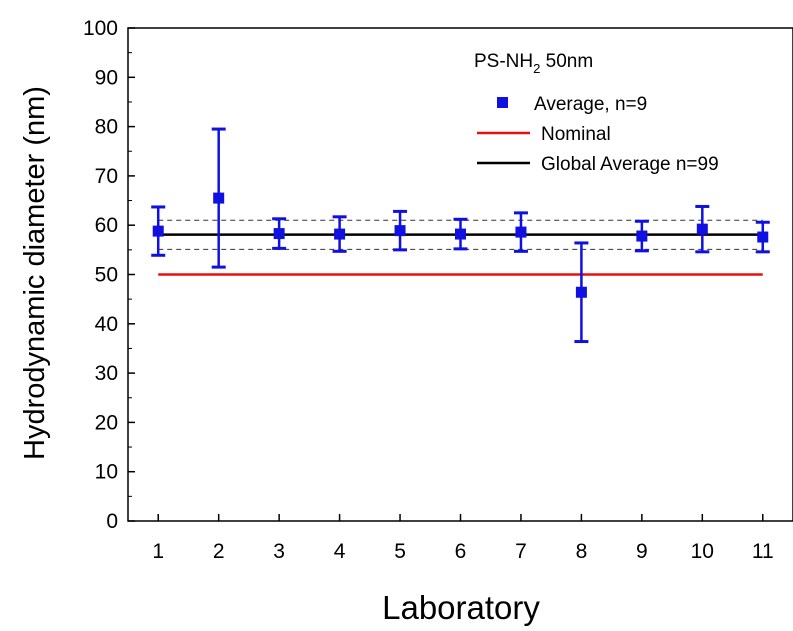 The width and height of the screenshot is (793, 631). I want to click on x-tick-label: 1, so click(158, 551).